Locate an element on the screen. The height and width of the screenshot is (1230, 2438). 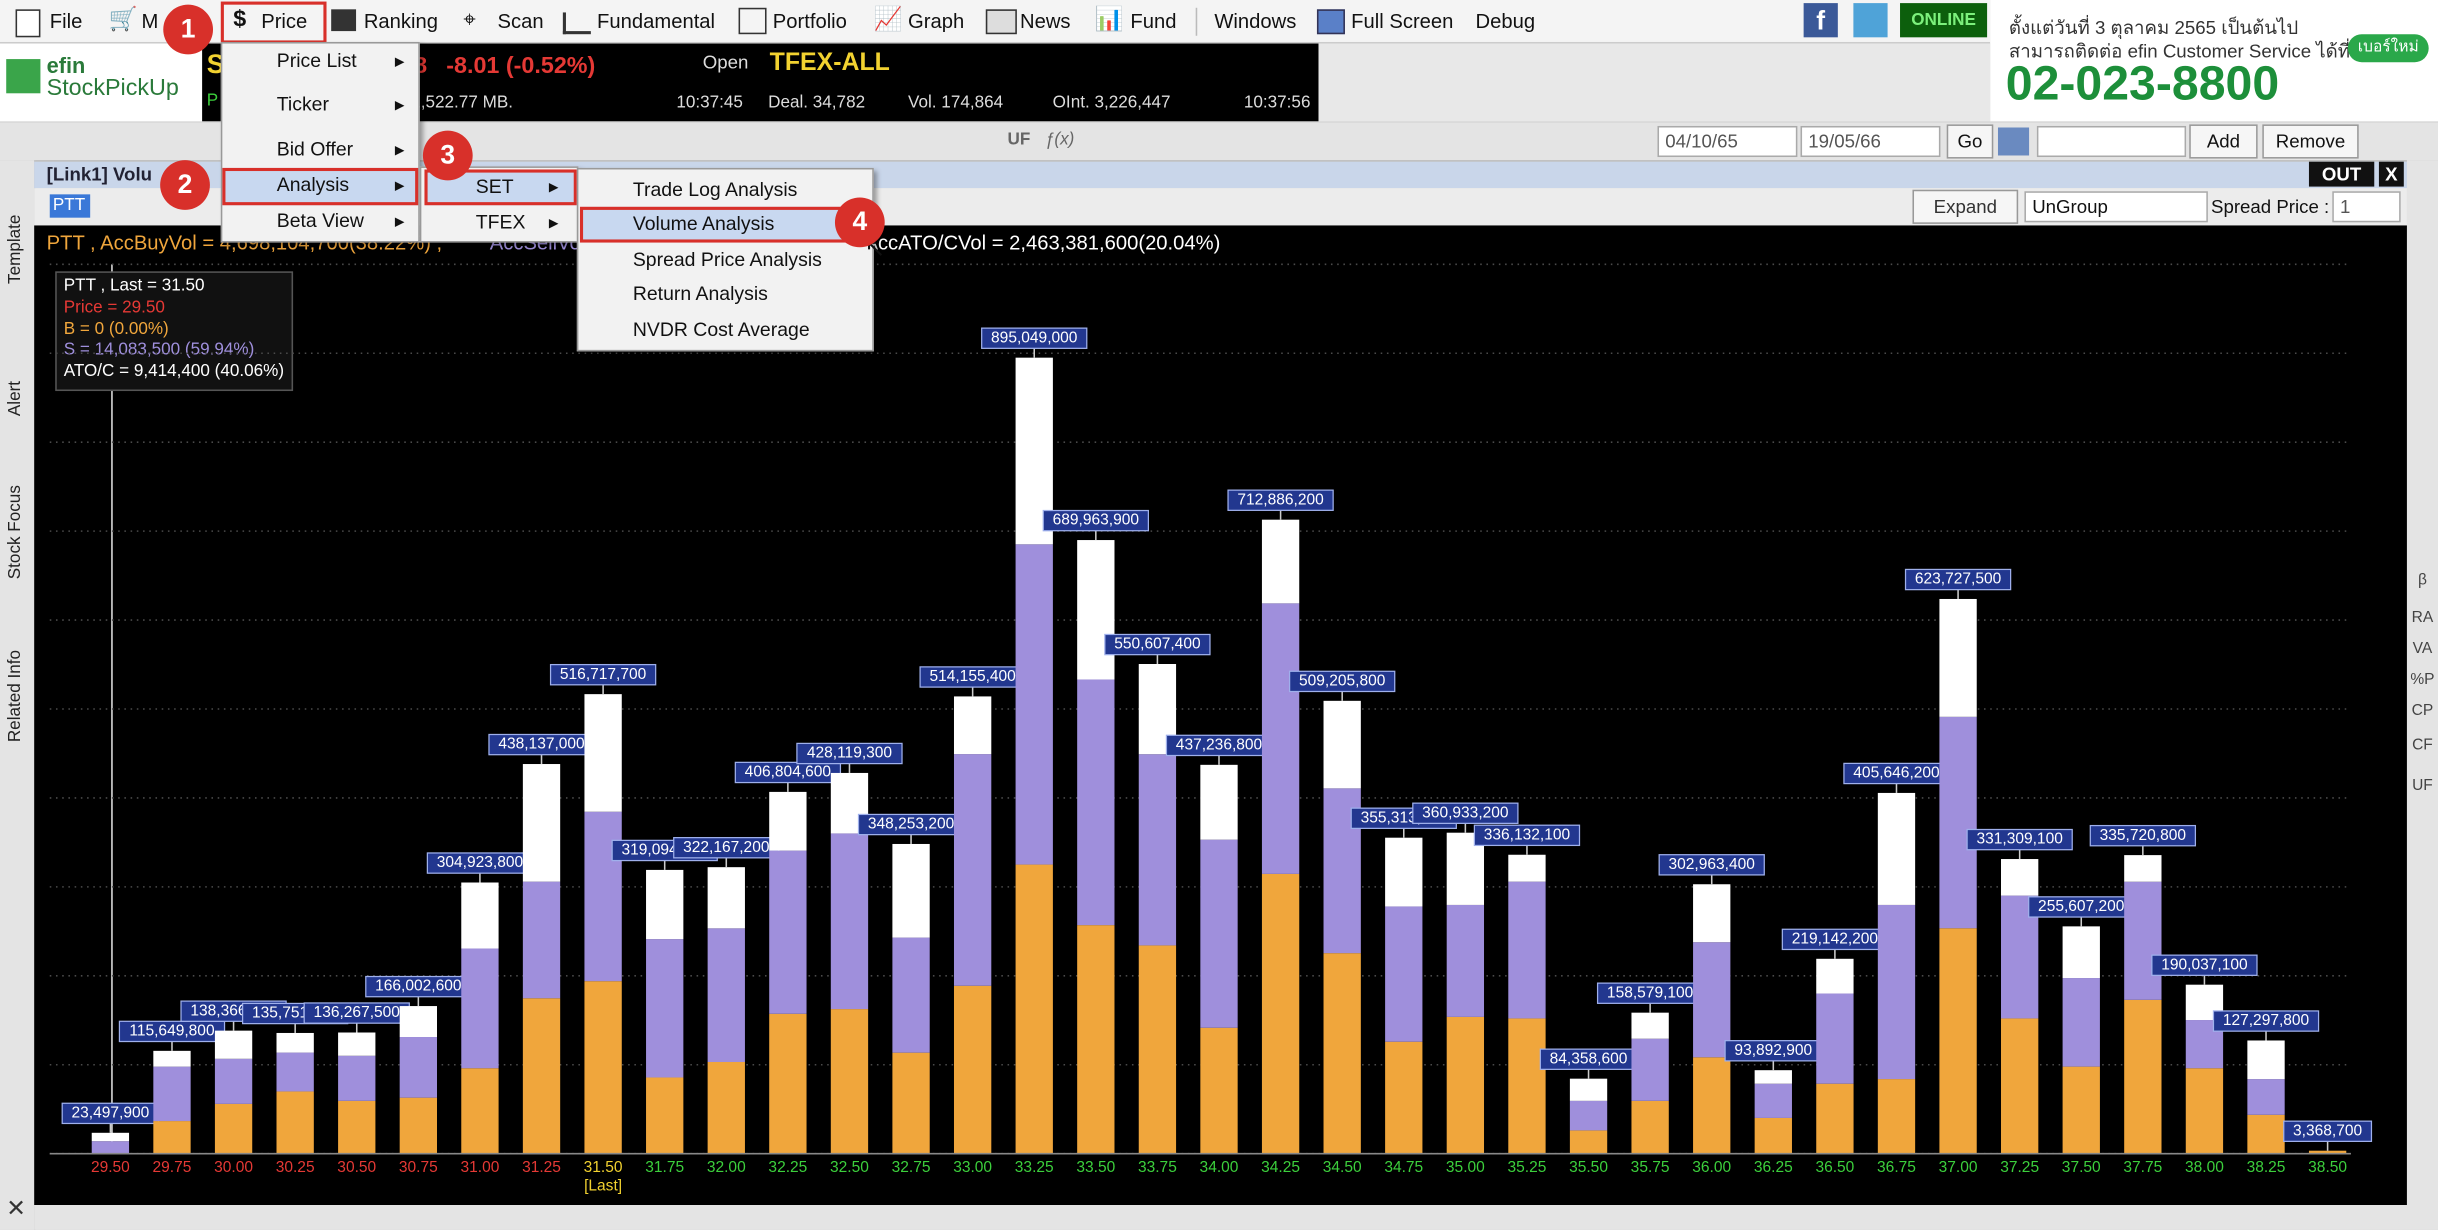
x-tick-label: 35.00 is located at coordinates (1465, 1167).